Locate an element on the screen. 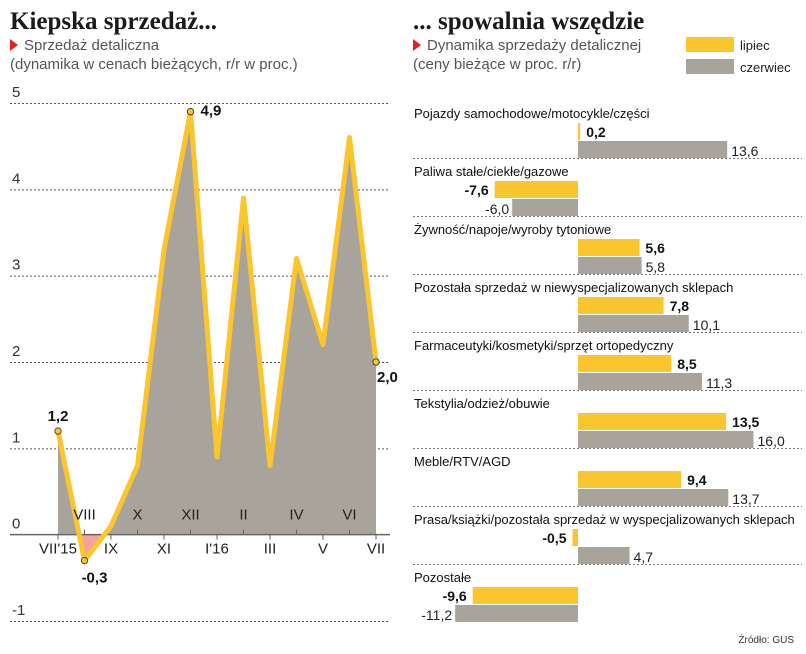 The width and height of the screenshot is (806, 654). bar-july-value: 0,2 is located at coordinates (596, 132).